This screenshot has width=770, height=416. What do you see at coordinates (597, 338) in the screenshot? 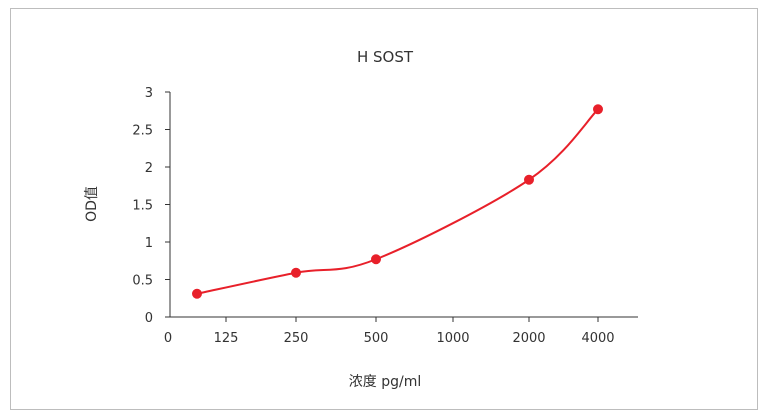
I see `x-tick-label: 4000` at bounding box center [597, 338].